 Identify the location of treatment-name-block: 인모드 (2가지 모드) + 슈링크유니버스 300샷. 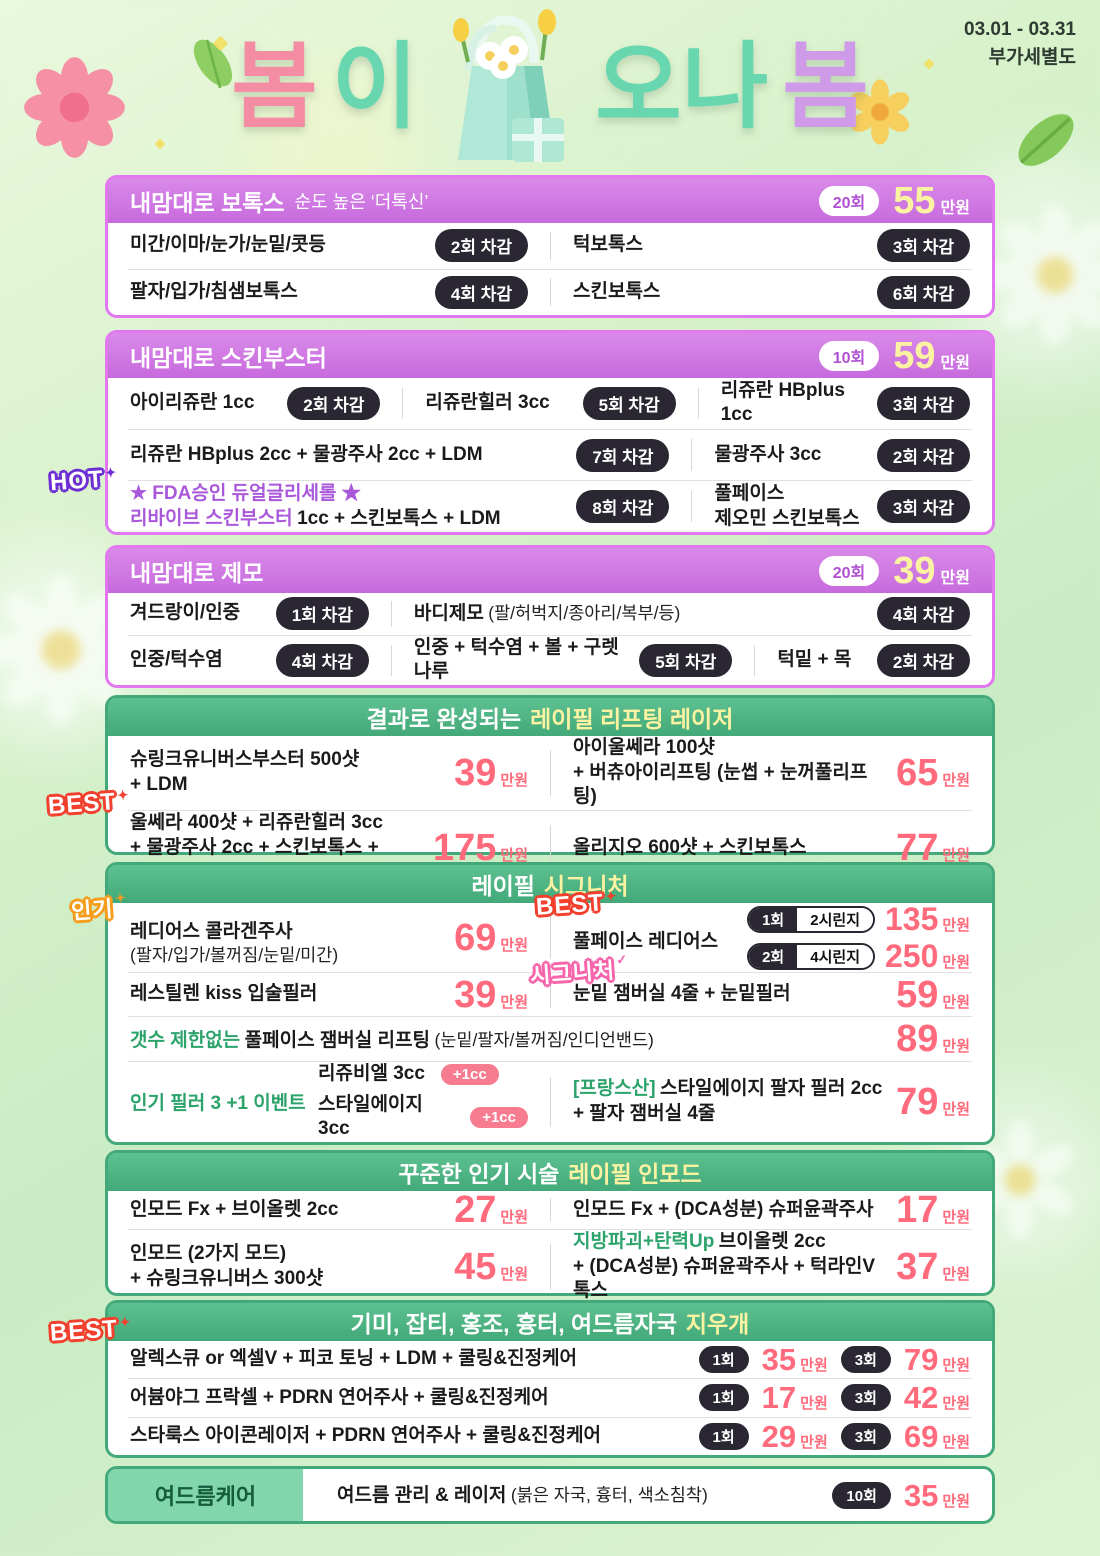
(227, 1266).